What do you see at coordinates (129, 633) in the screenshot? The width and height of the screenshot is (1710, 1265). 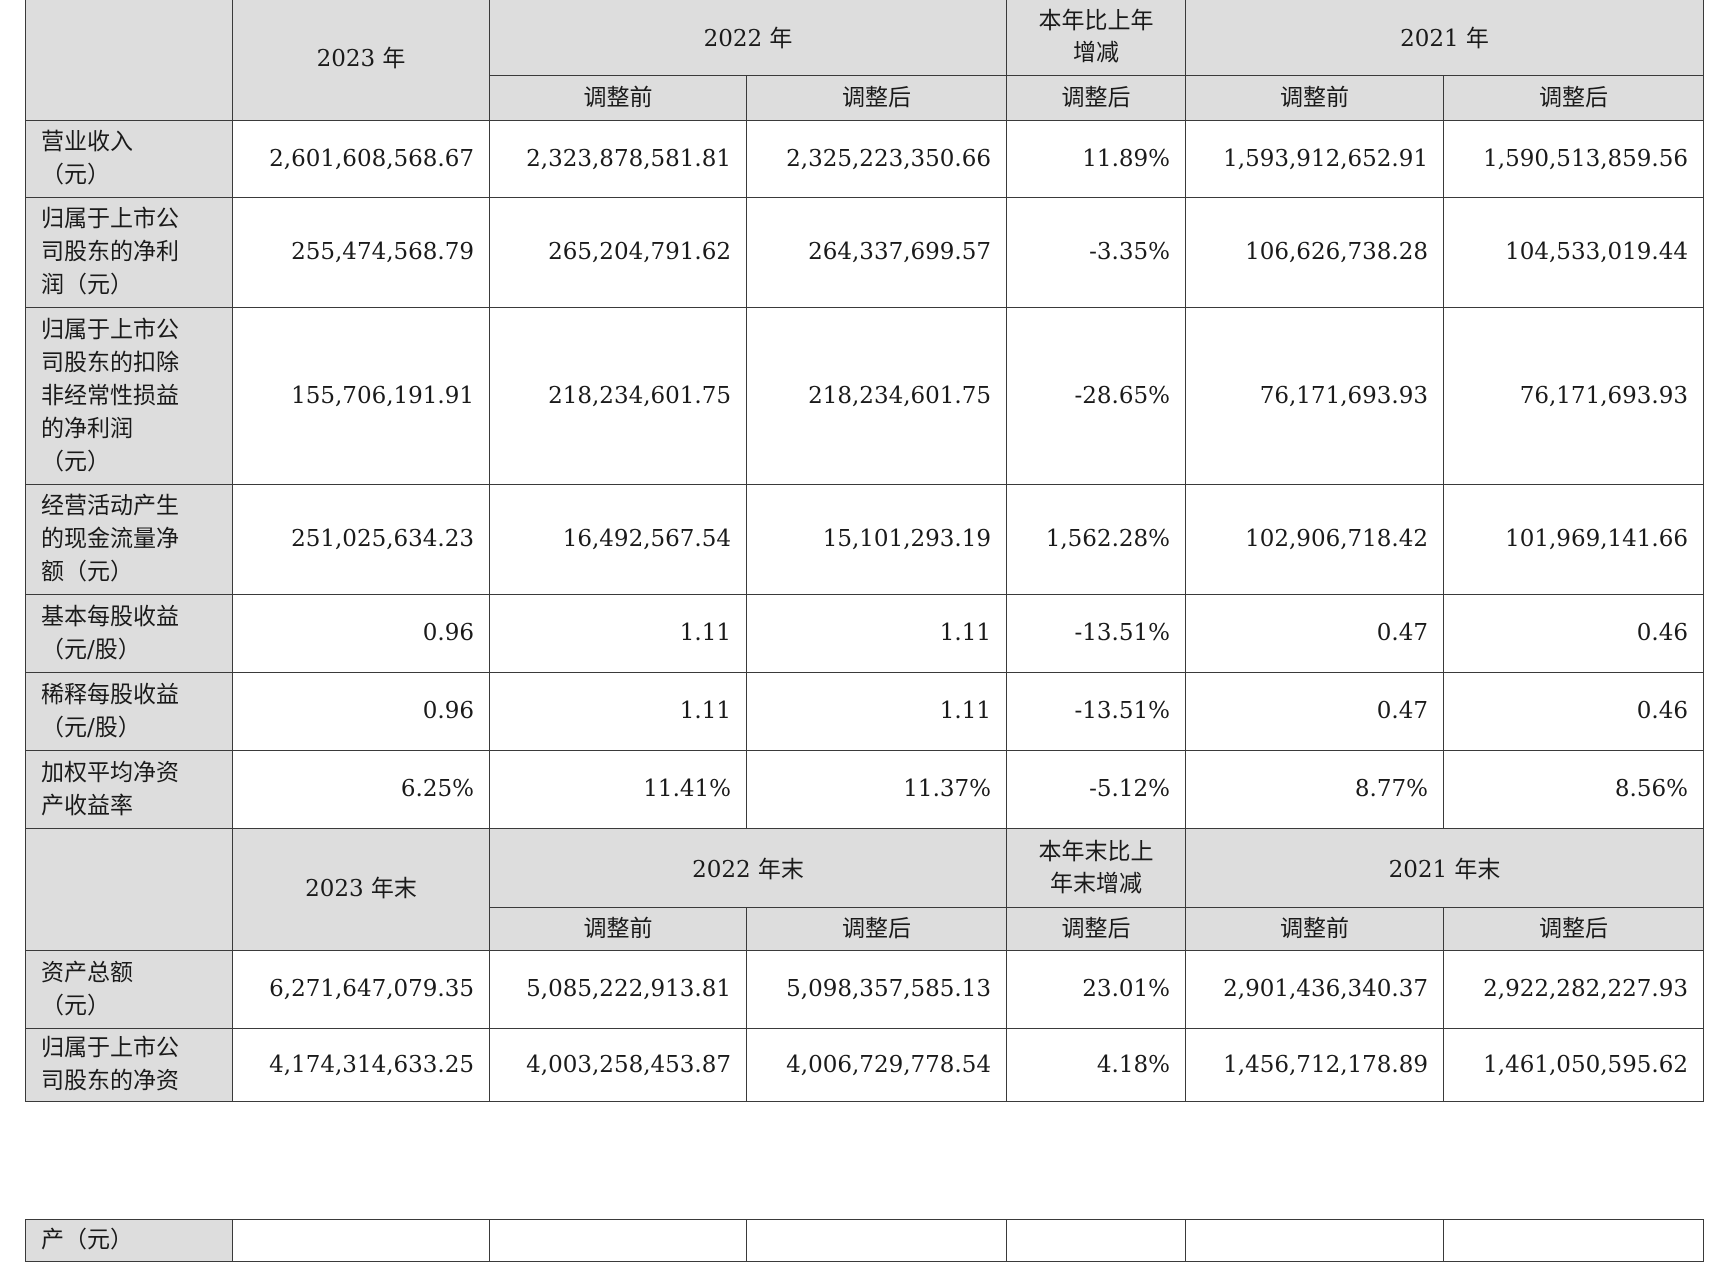 I see `row-label: 基本每股收益 （元/股）` at bounding box center [129, 633].